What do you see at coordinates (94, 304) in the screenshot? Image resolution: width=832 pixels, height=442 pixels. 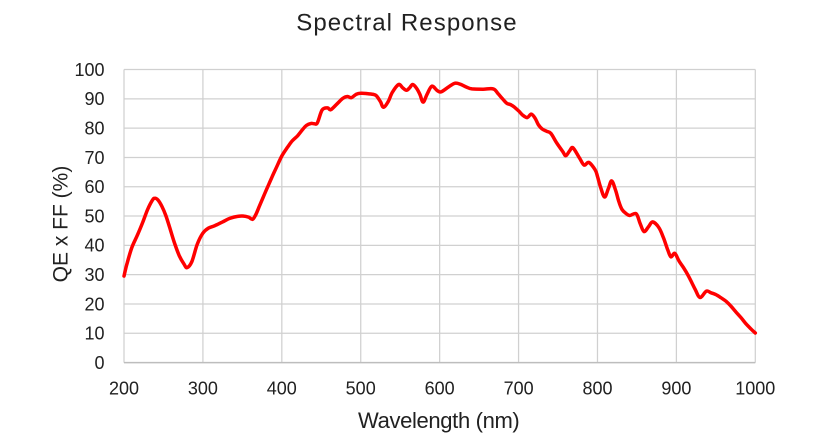 I see `svg-text: 20` at bounding box center [94, 304].